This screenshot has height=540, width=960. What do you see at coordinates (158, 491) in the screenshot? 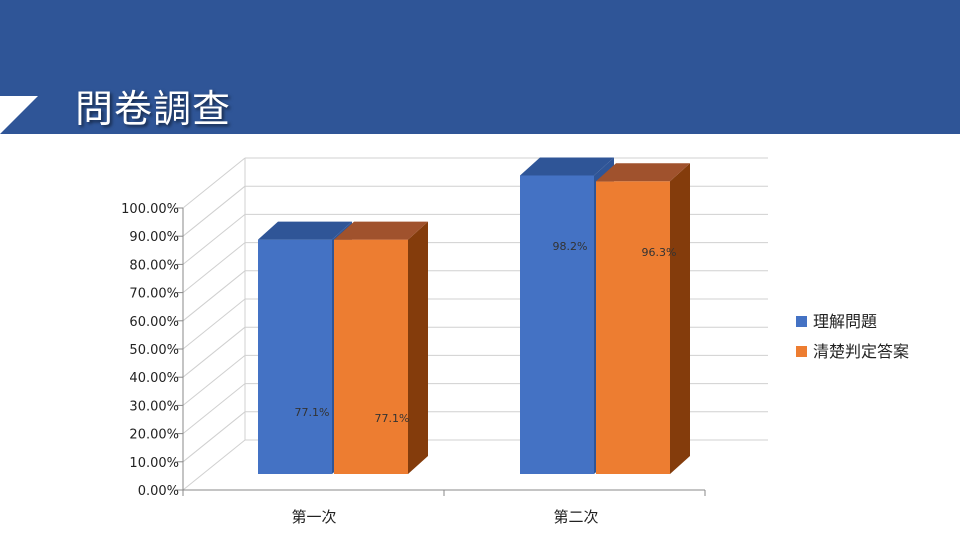
I see `y-tick-label: 0.00%` at bounding box center [158, 491].